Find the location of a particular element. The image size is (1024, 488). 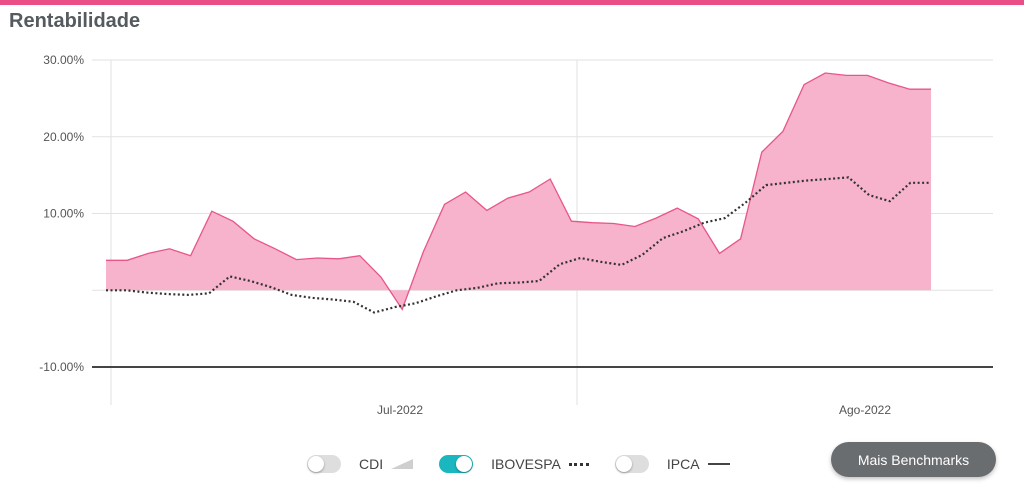

x-axis-ticks: Jul-2022 Ago-2022 is located at coordinates (634, 410).